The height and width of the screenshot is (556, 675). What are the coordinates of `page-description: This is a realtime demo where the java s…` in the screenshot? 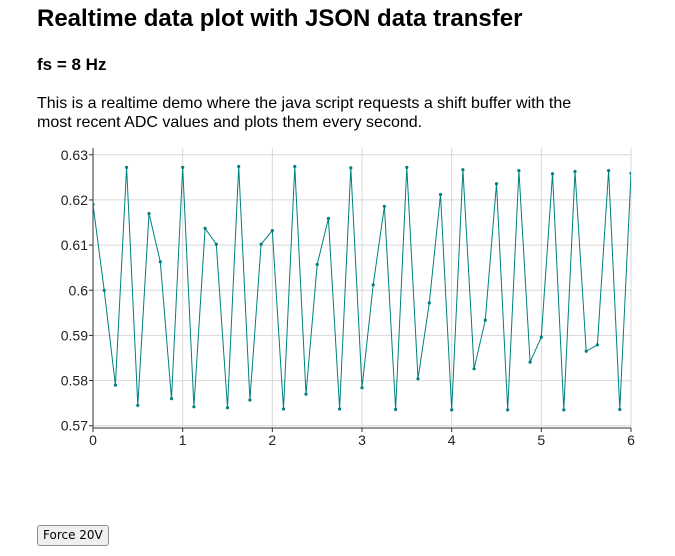 It's located at (304, 113).